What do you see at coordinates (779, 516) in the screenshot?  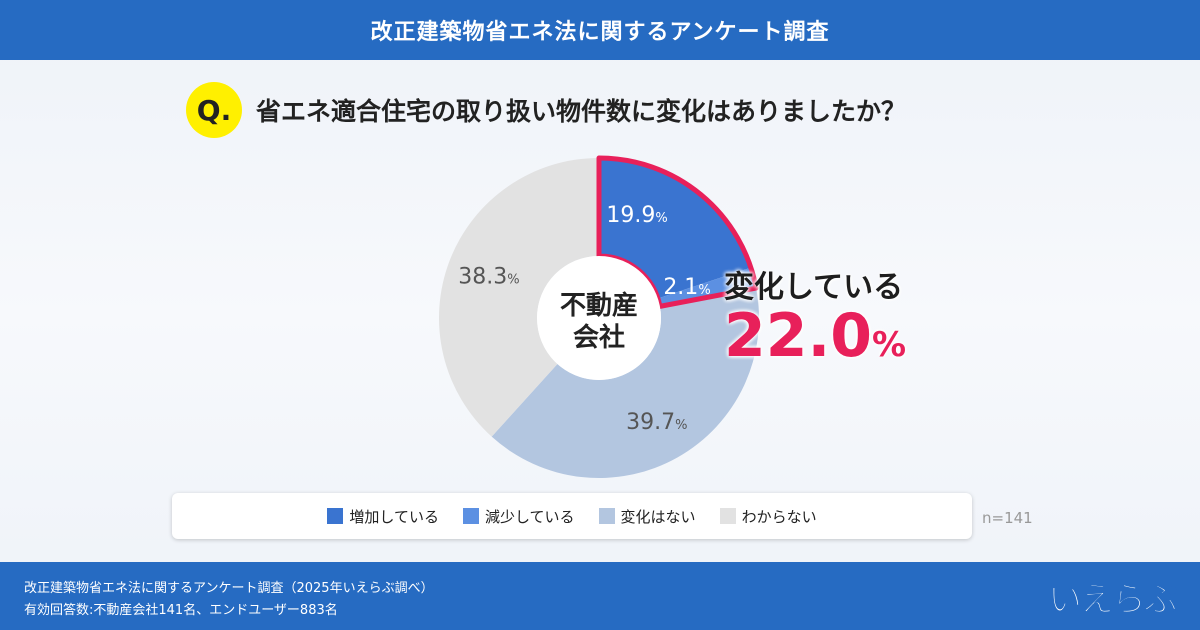 I see `legend-label: わからない` at bounding box center [779, 516].